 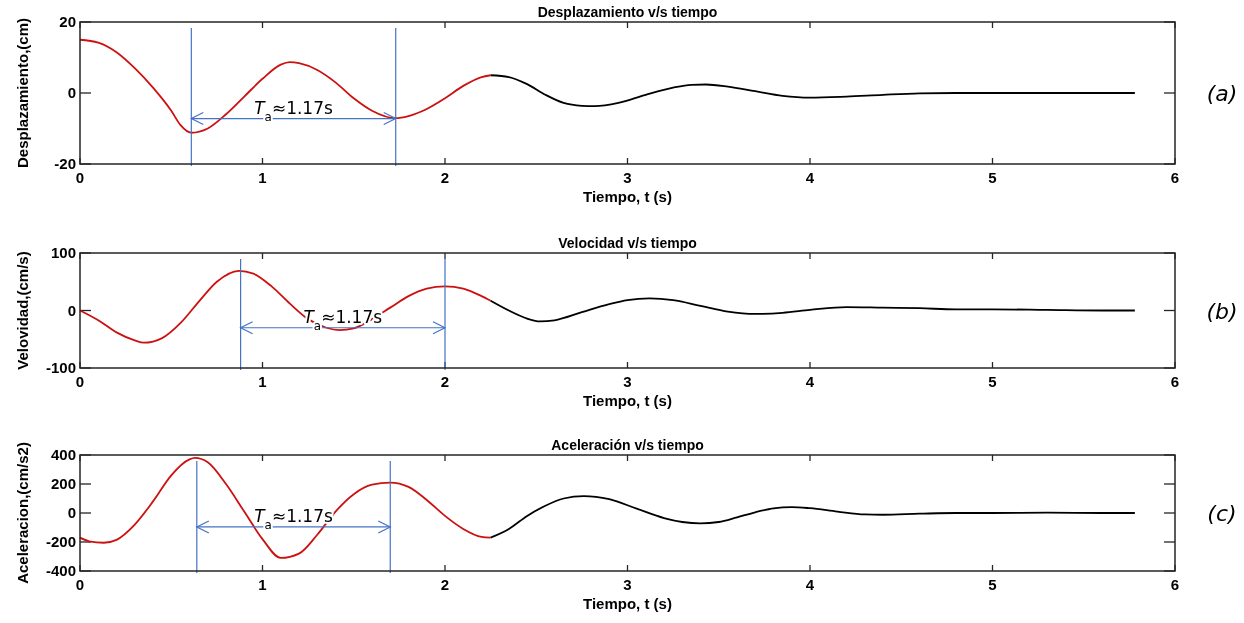 I want to click on chart-title: Desplazamiento v/s tiempo, so click(x=627, y=12).